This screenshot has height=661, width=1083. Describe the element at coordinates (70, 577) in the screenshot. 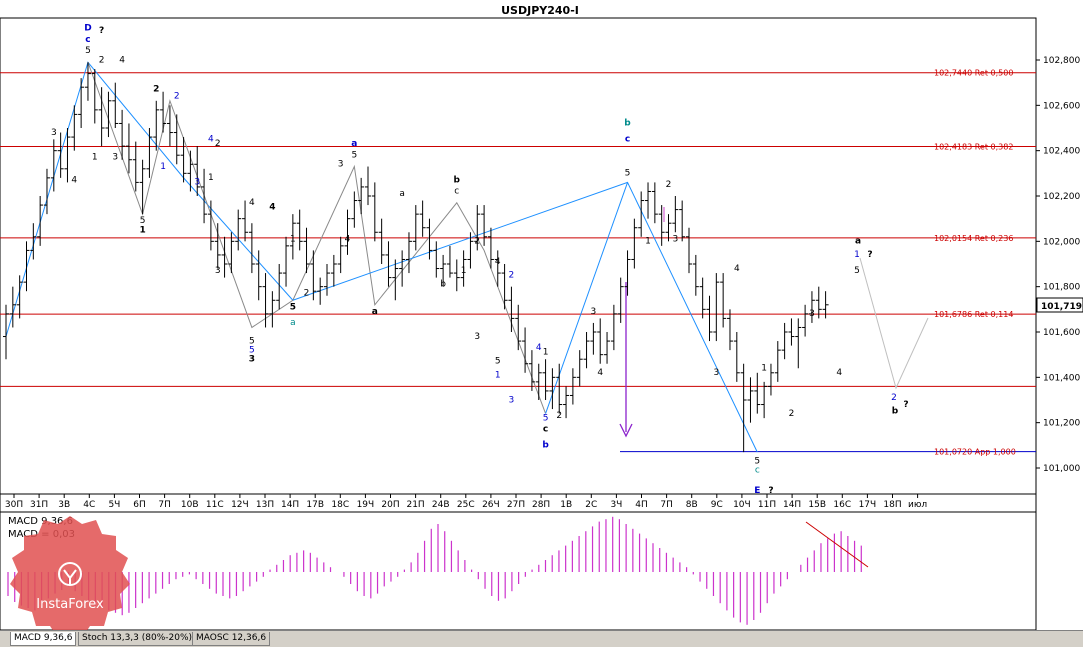

I see `instaforex-logo: InstaForex` at that location.